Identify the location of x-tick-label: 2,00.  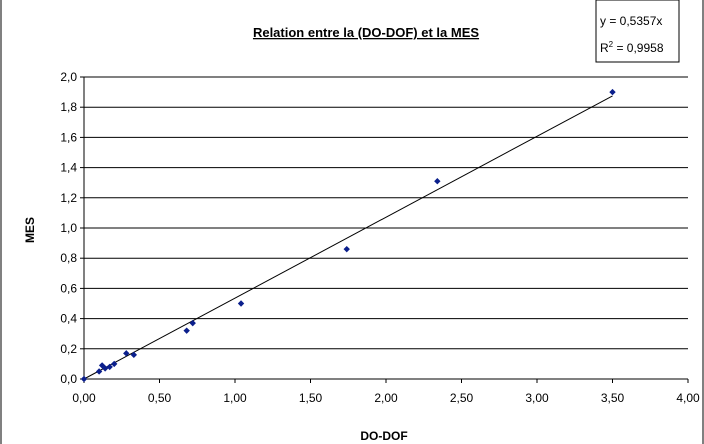
(386, 398).